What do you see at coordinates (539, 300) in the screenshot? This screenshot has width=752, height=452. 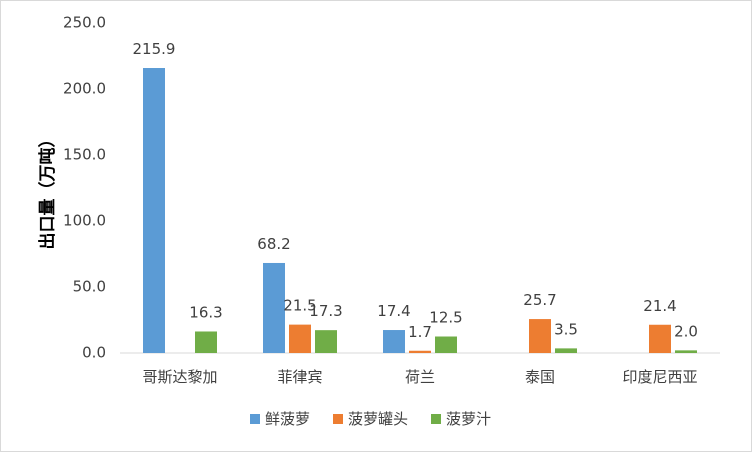 I see `data-label: 25.7` at bounding box center [539, 300].